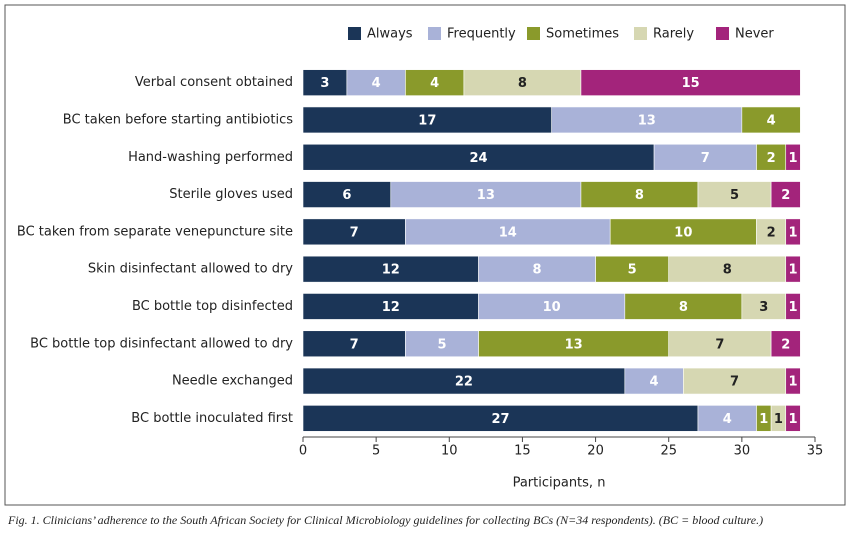 This screenshot has width=851, height=536. Describe the element at coordinates (346, 195) in the screenshot. I see `value-label: 6` at that location.